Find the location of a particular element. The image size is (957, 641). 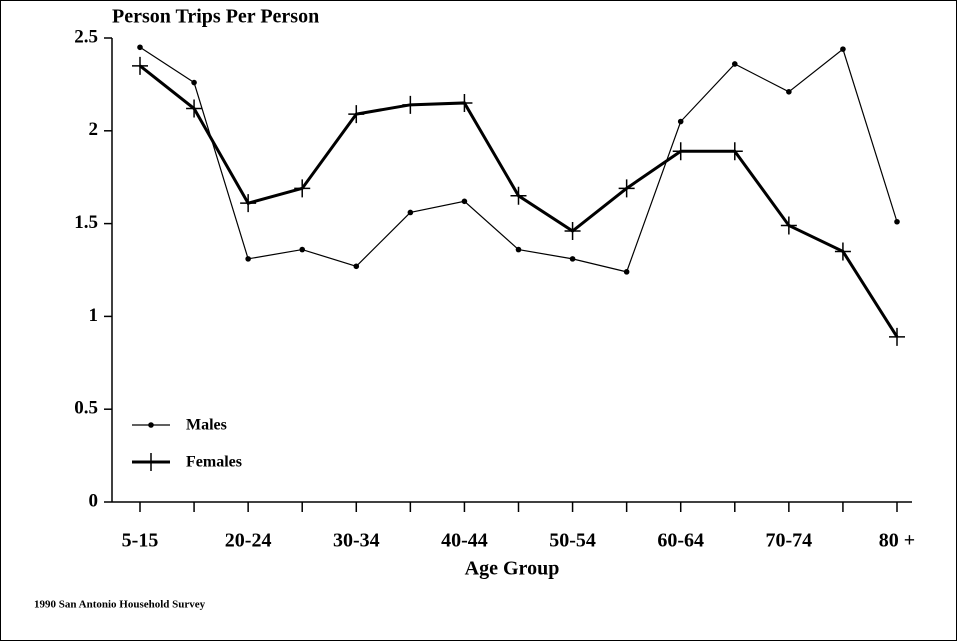

x-tick-label: 30-34 is located at coordinates (356, 541).